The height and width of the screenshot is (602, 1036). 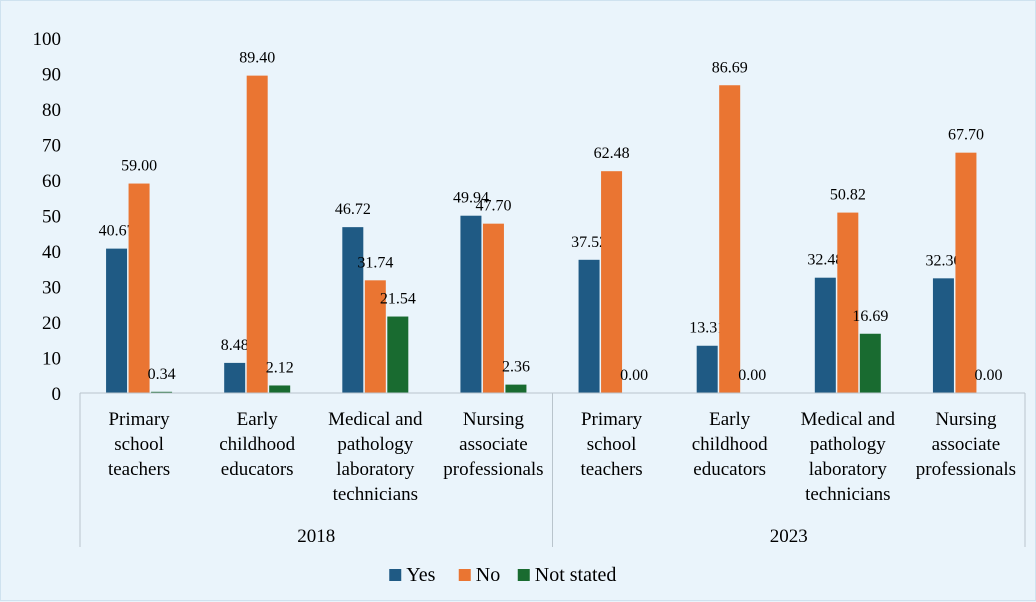 What do you see at coordinates (420, 575) in the screenshot?
I see `legend-label: Yes` at bounding box center [420, 575].